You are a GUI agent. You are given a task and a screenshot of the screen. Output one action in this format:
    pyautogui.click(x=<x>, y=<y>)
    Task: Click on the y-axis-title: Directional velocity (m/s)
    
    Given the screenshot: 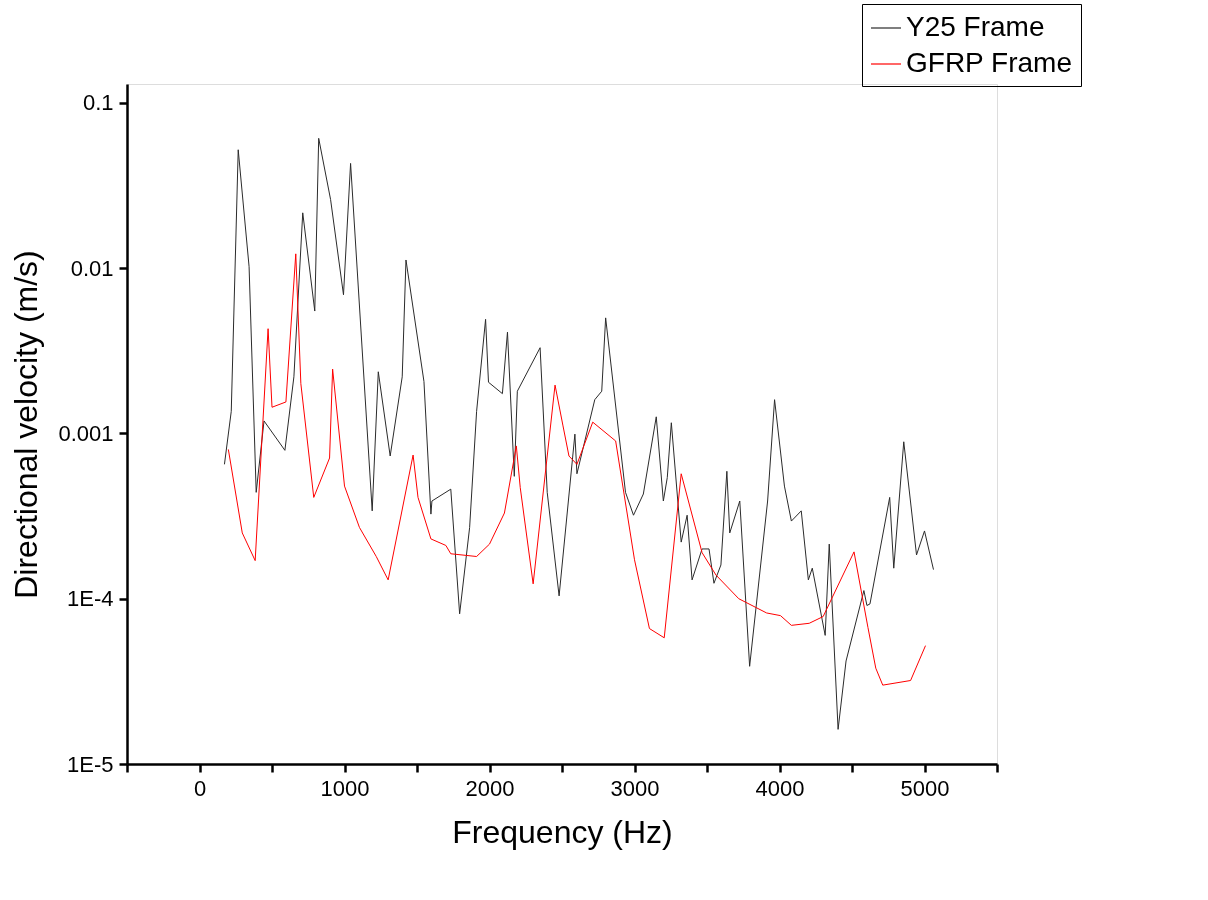 What is the action you would take?
    pyautogui.click(x=26, y=424)
    